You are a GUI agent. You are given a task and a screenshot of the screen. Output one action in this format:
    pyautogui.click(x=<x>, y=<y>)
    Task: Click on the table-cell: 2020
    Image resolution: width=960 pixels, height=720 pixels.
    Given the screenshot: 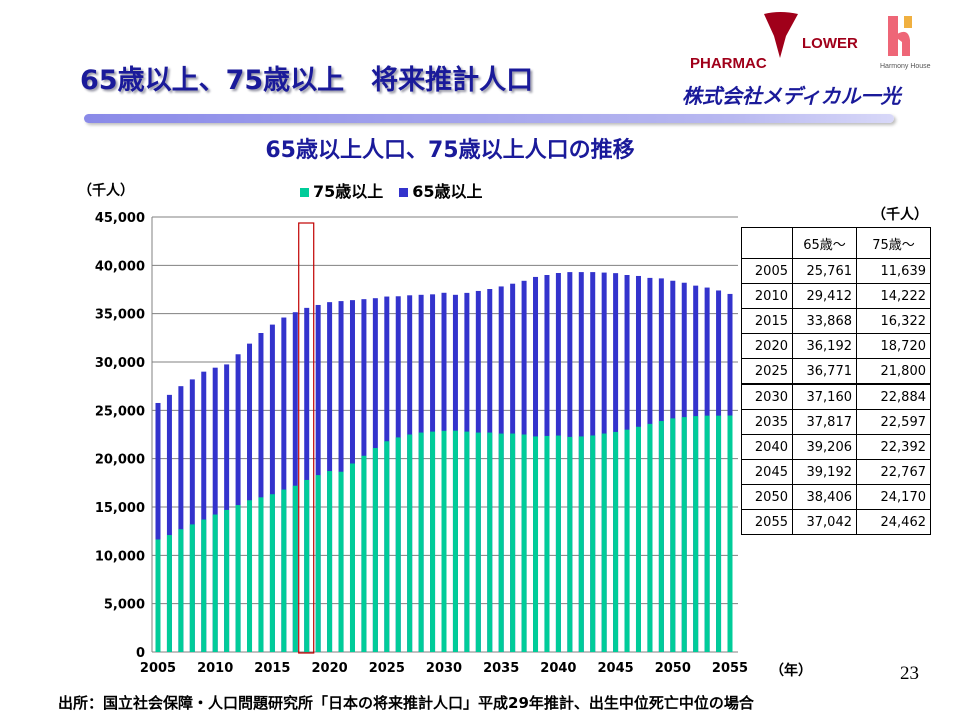 What is the action you would take?
    pyautogui.click(x=767, y=346)
    